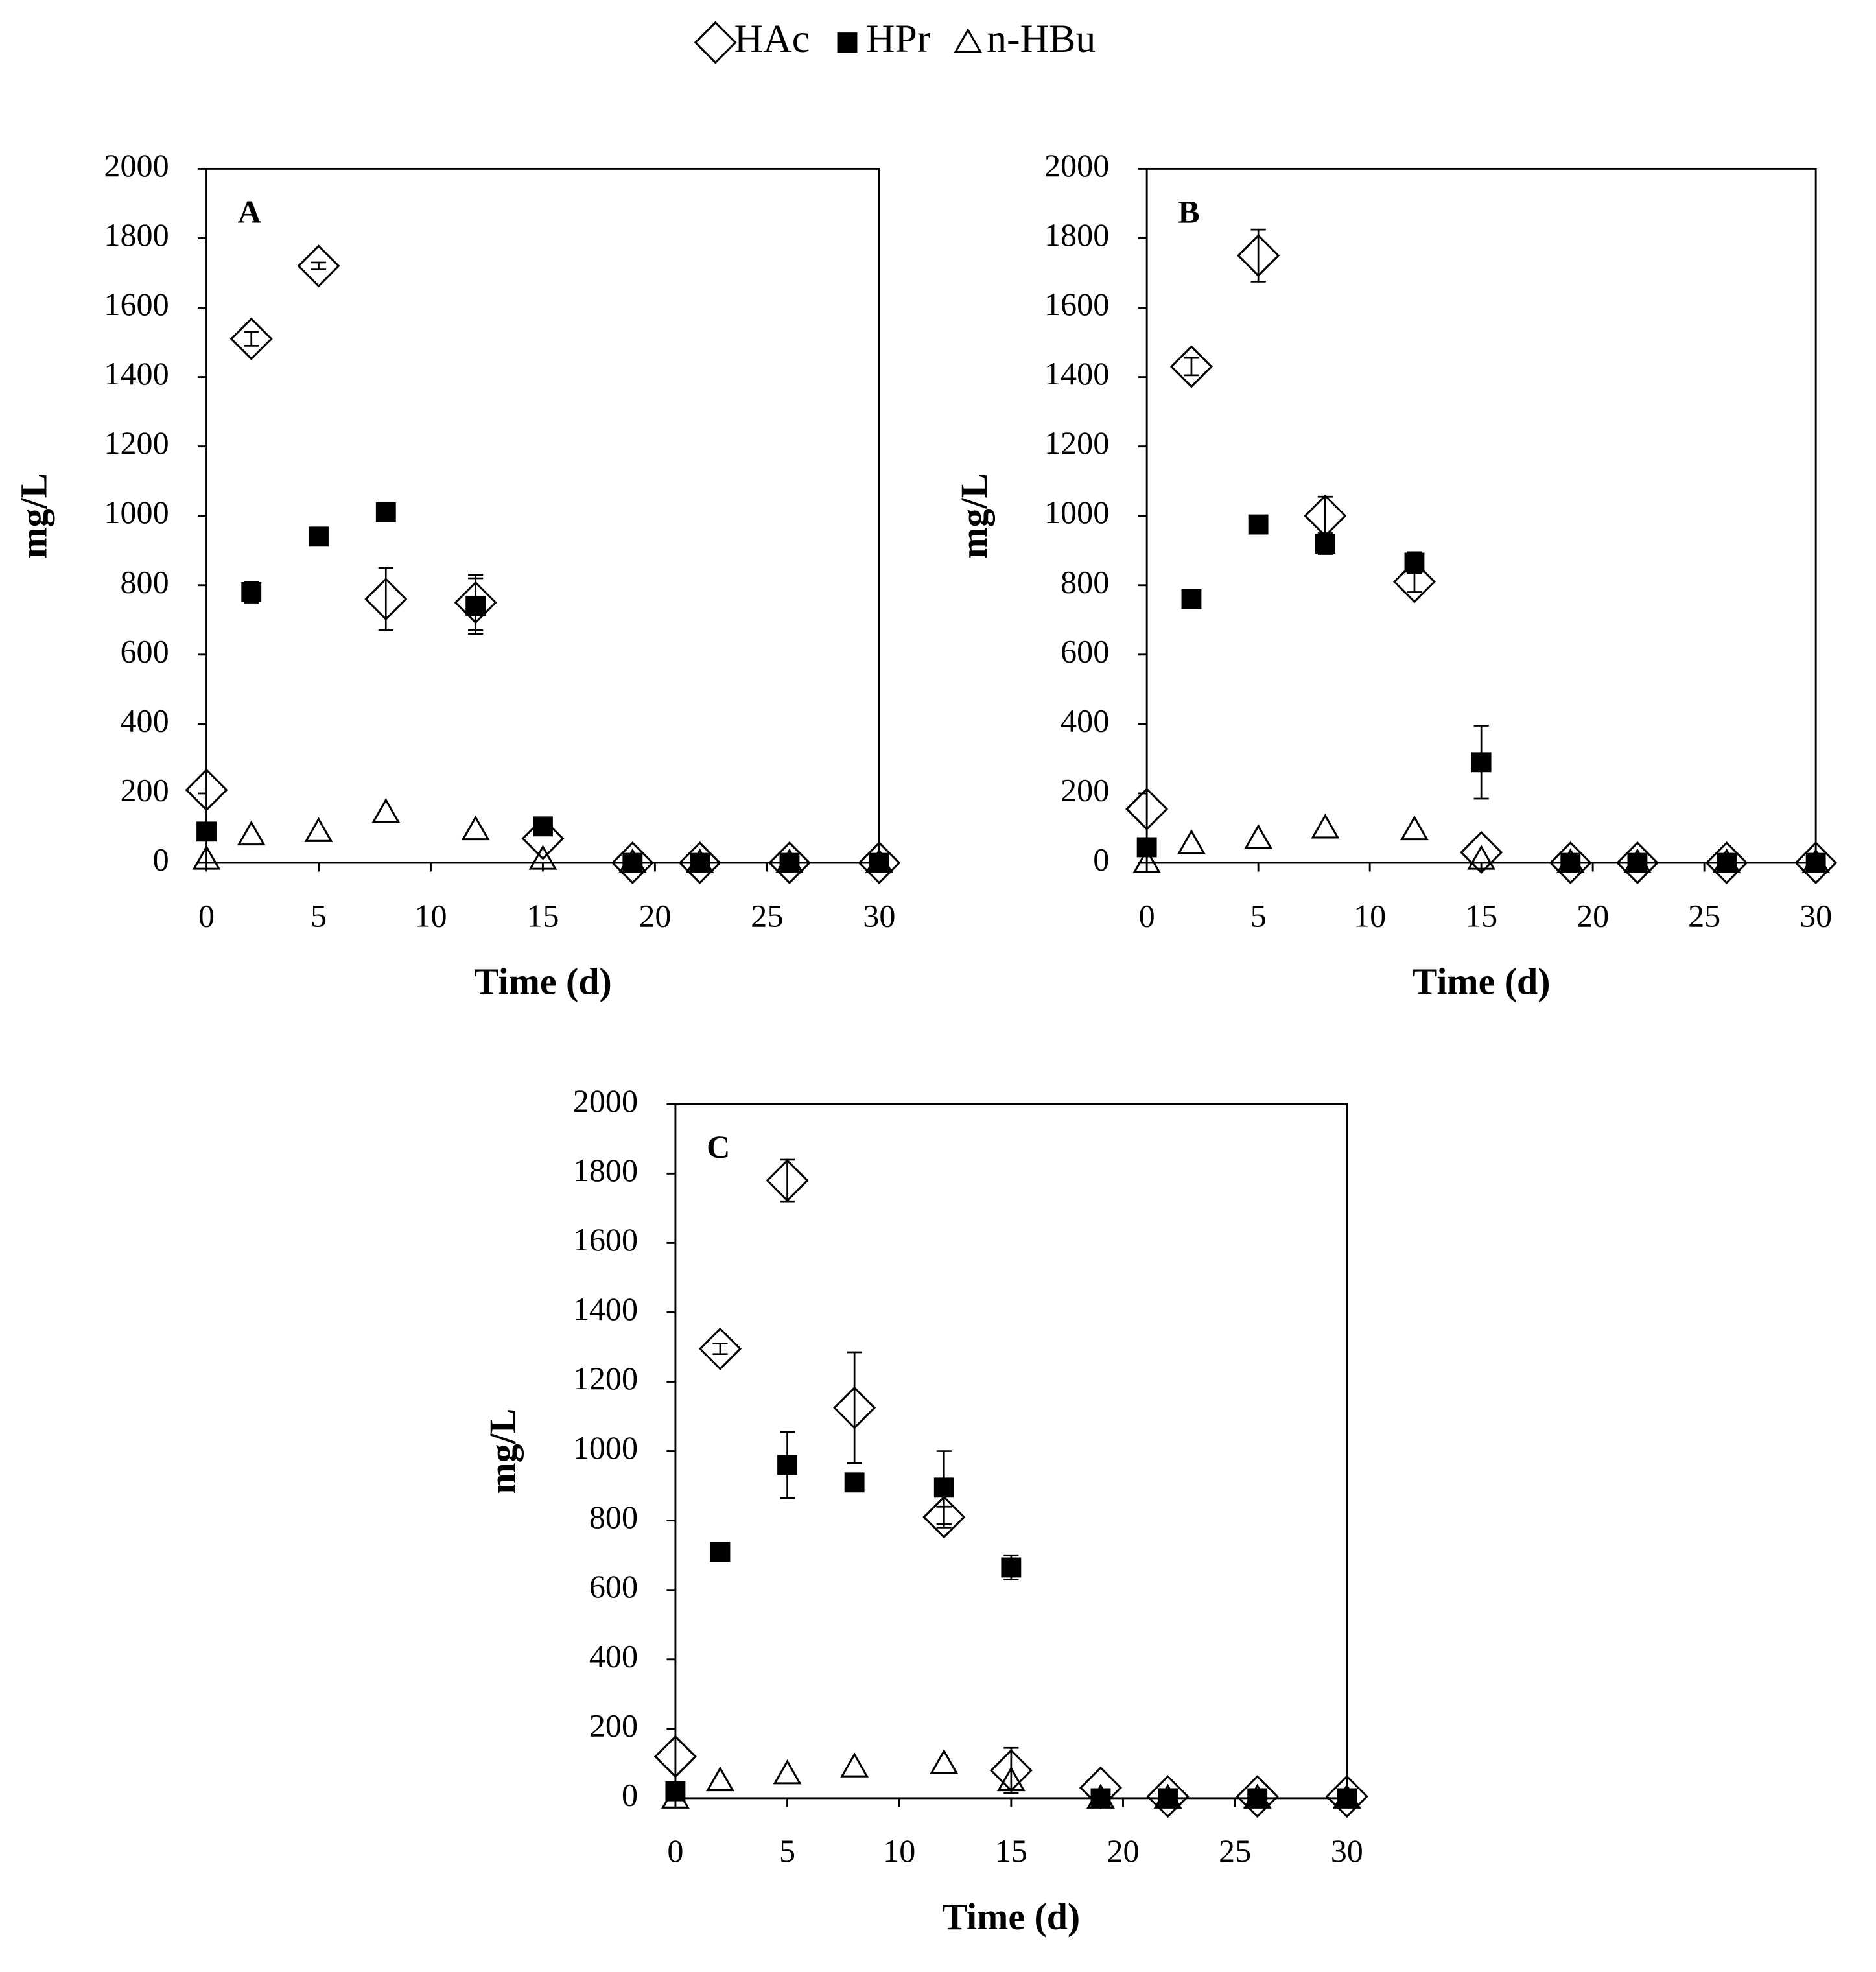  Describe the element at coordinates (1041, 39) in the screenshot. I see `legend-label: n-HBu` at that location.